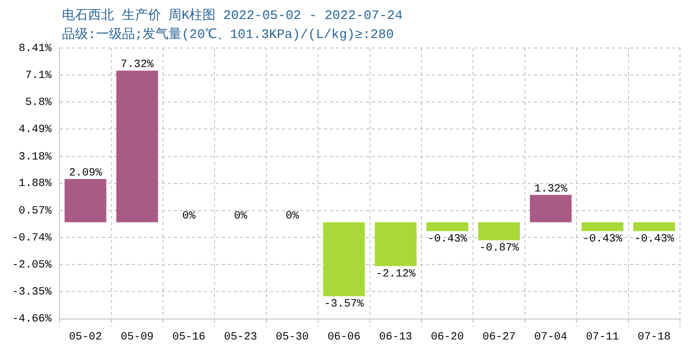  What do you see at coordinates (32, 266) in the screenshot?
I see `y-tick-label: -2.05%` at bounding box center [32, 266].